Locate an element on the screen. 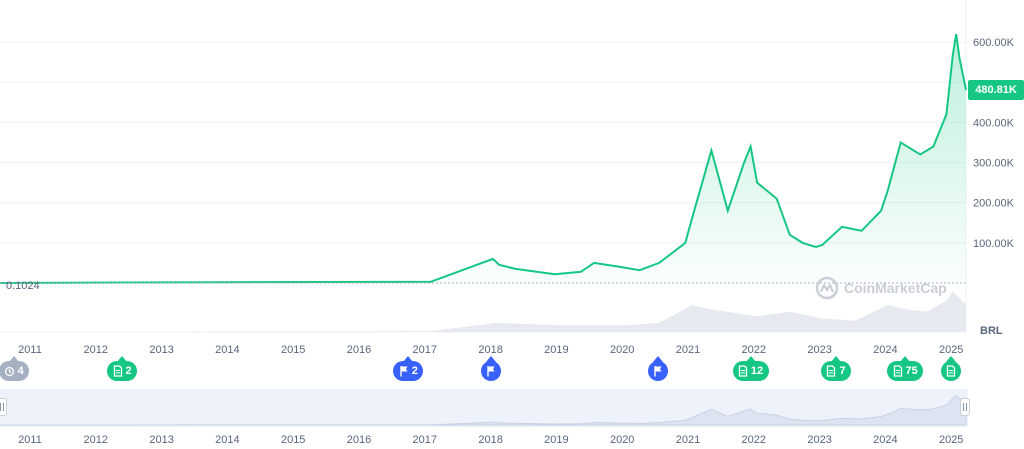 This screenshot has width=1024, height=449. currency-label: BRL is located at coordinates (991, 331).